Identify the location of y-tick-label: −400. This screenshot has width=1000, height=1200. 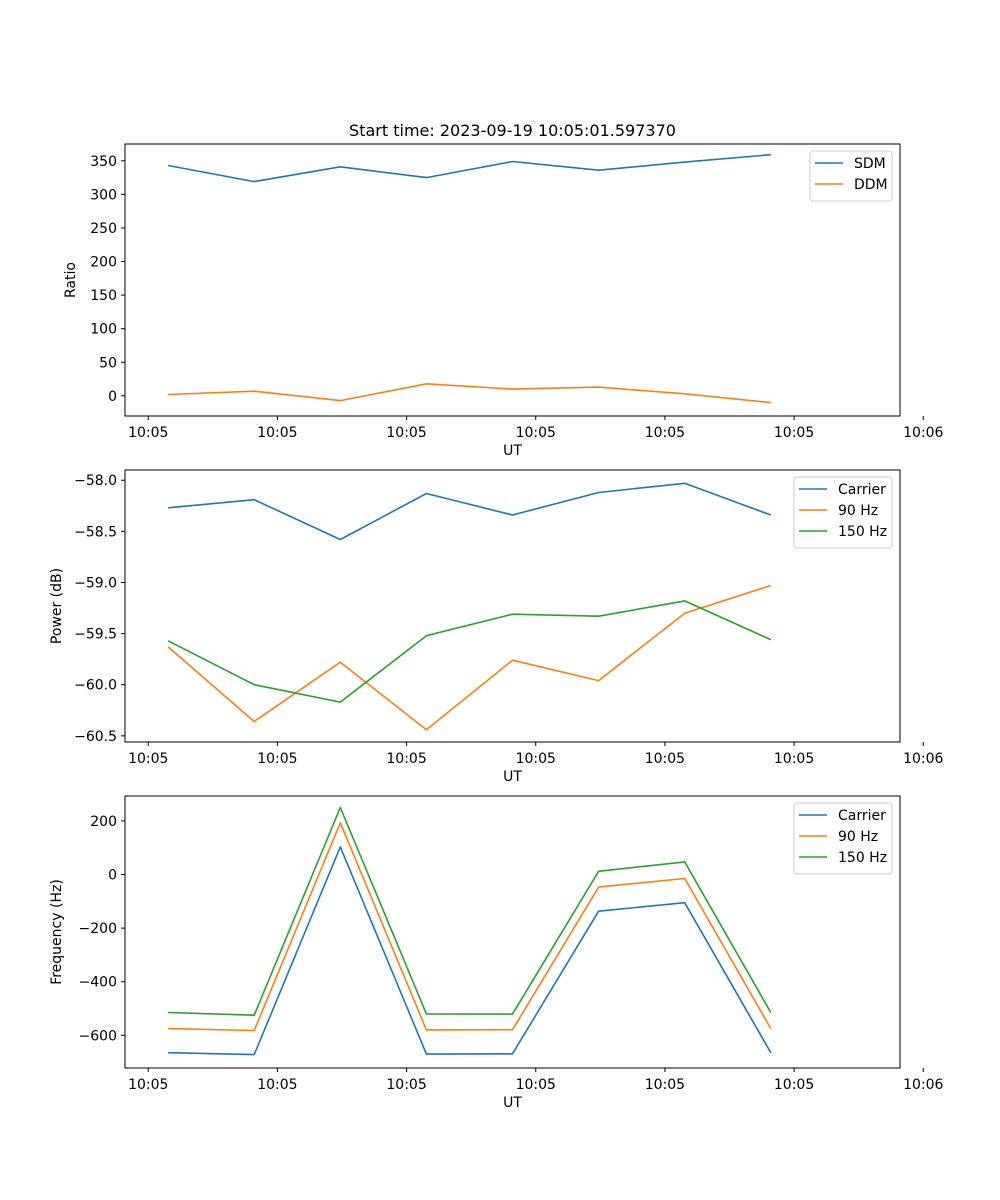
(98, 983).